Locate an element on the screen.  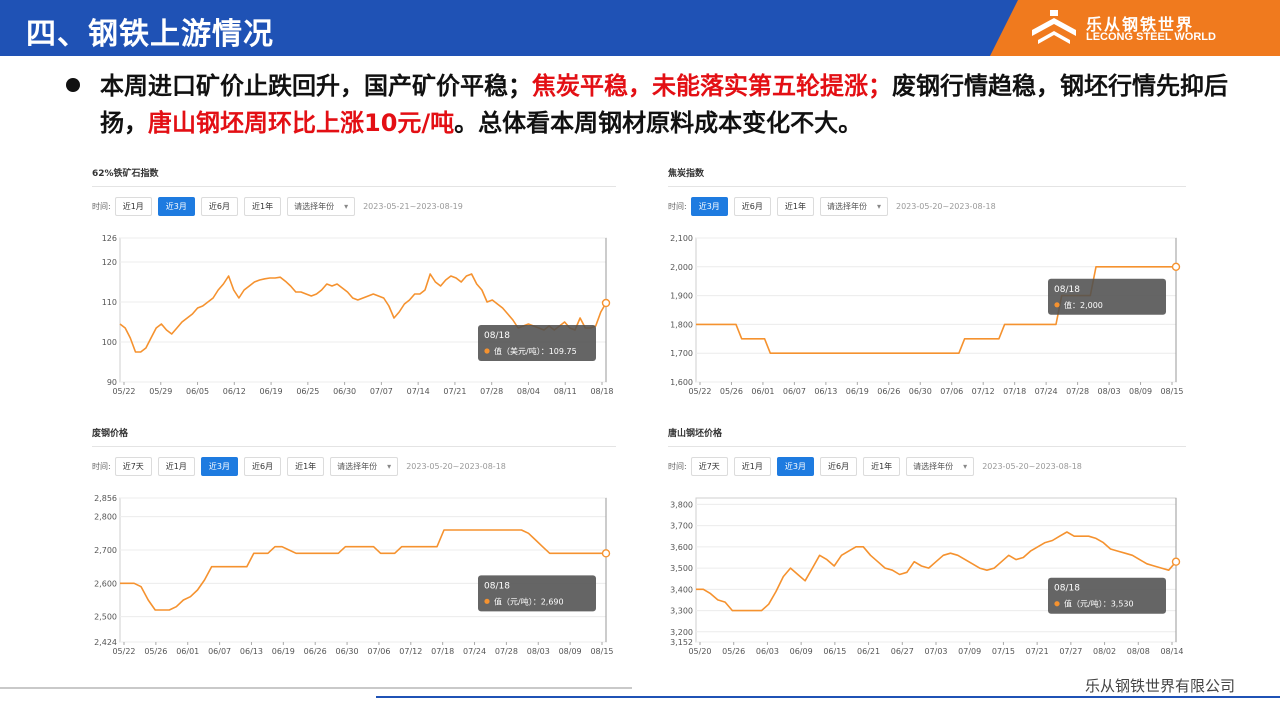
chart-title: 唐山钢坯价格 is located at coordinates (695, 434).